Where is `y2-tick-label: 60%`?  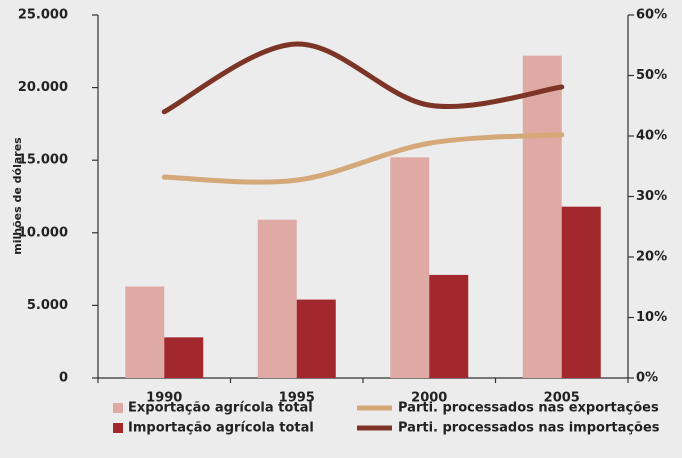 y2-tick-label: 60% is located at coordinates (651, 15).